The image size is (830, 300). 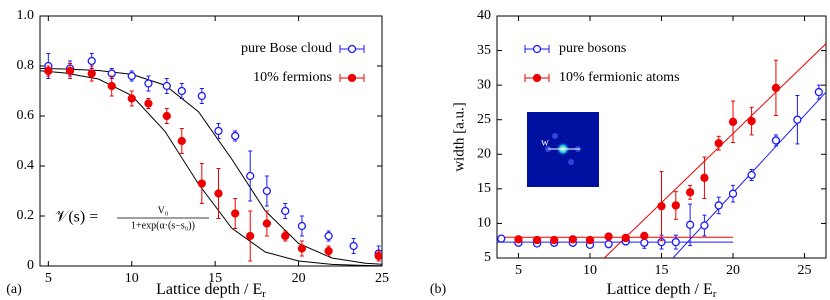 I want to click on x-axis-label: Lattice depth / Er, so click(x=662, y=290).